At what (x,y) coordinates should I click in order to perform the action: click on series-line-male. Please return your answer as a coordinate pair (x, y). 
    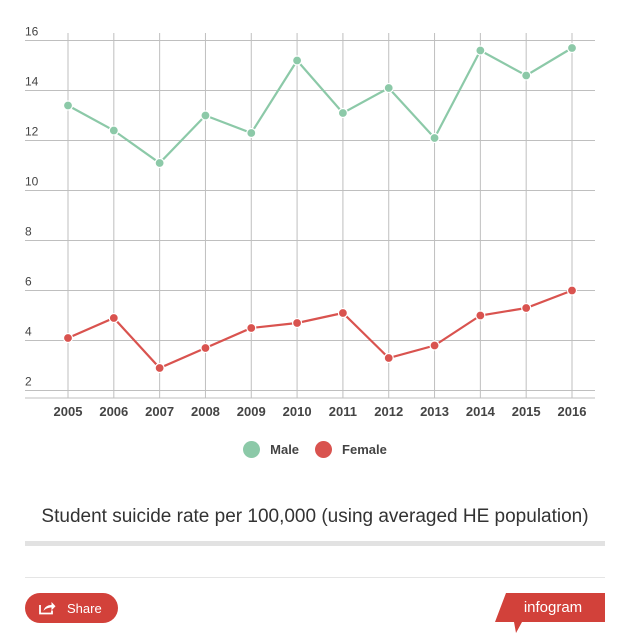
    Looking at the image, I should click on (320, 106).